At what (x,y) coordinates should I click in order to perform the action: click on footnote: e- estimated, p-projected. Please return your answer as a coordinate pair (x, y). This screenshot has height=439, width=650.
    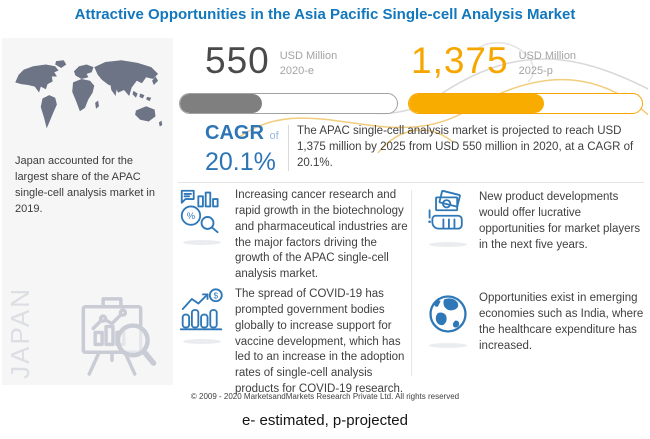
    Looking at the image, I should click on (325, 420).